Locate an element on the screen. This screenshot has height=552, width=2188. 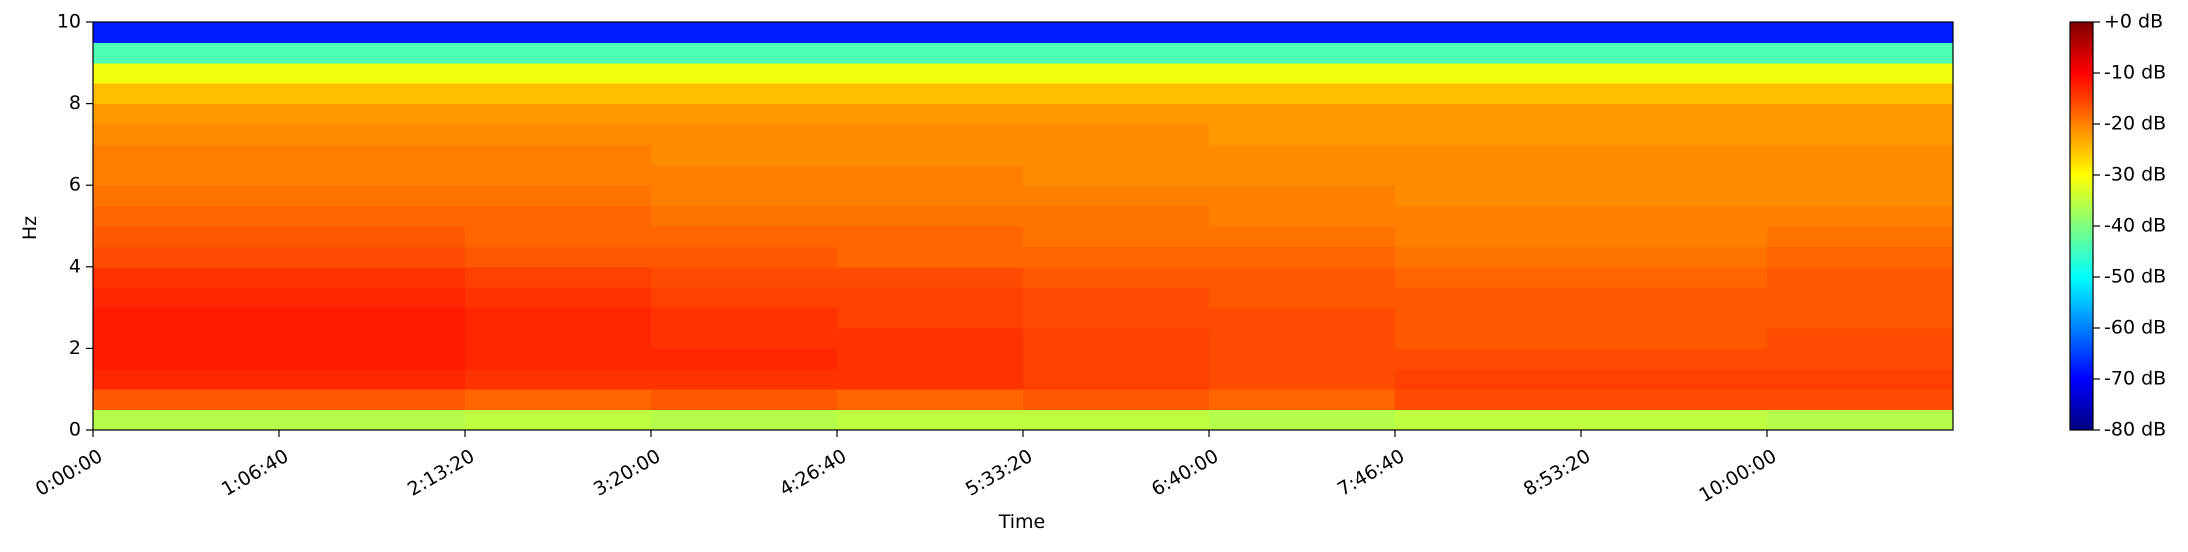
colorbar-tick-label: +0 dB is located at coordinates (2133, 22).